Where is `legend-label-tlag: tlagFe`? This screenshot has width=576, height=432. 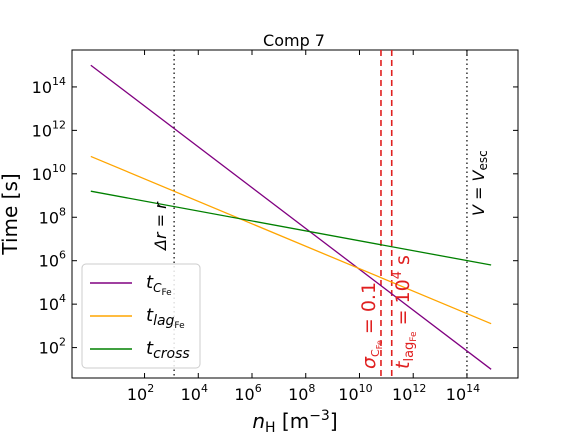 legend-label-tlag: tlagFe is located at coordinates (165, 318).